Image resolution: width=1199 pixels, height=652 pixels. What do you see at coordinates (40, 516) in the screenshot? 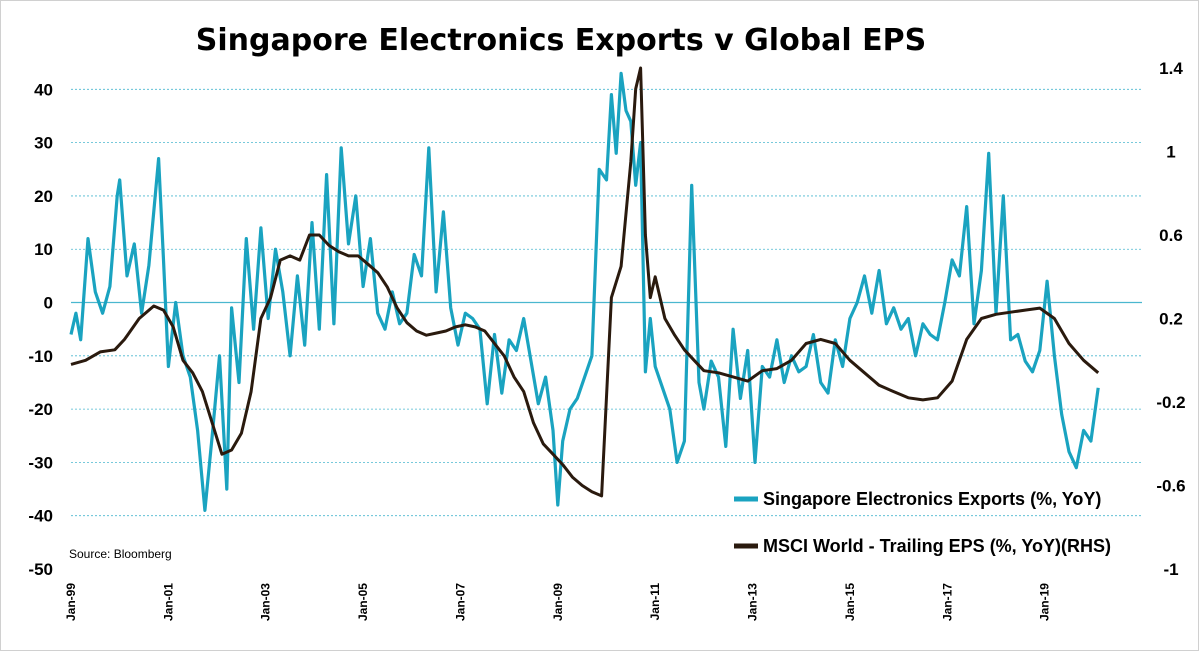
I see `y-left-tick-label: -40` at bounding box center [40, 516].